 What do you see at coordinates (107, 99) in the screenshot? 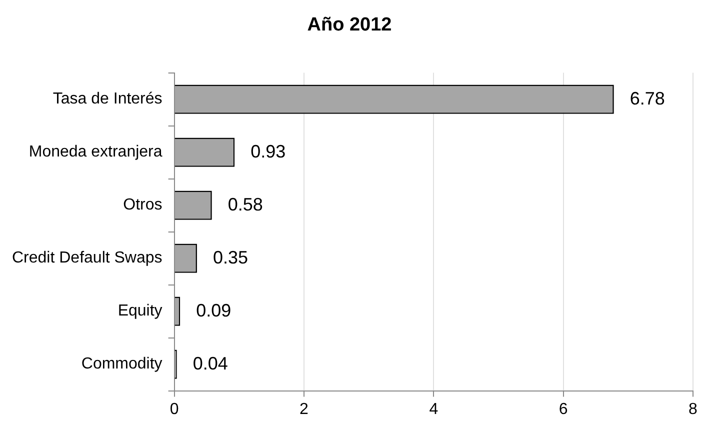
I see `y-tick-label: Tasa de Interés` at bounding box center [107, 99].